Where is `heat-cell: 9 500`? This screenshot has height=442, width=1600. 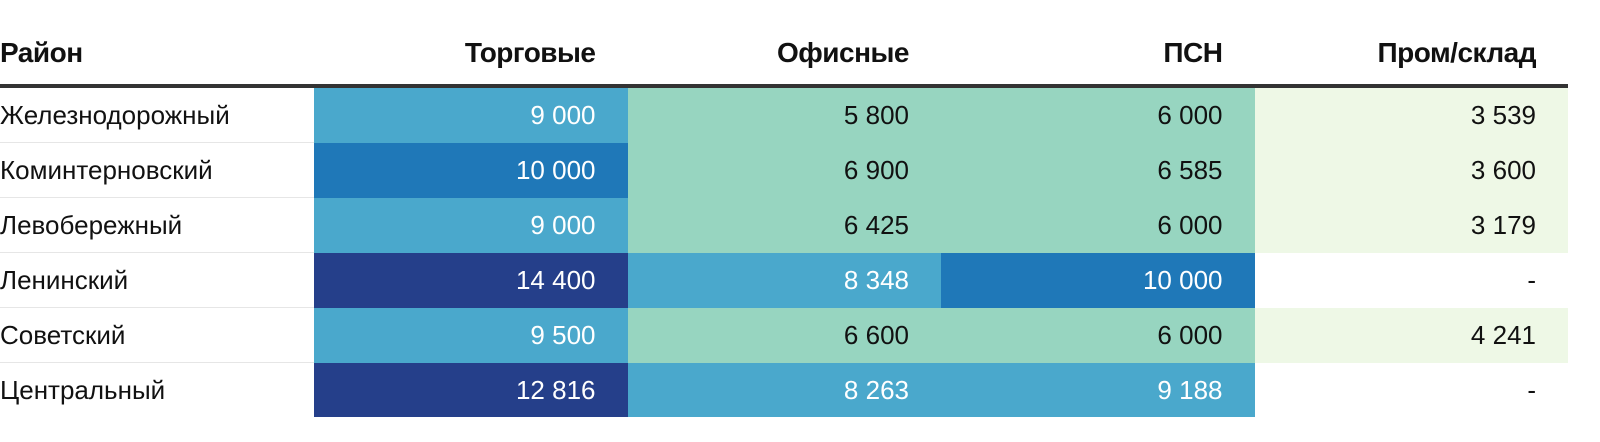
heat-cell: 9 500 is located at coordinates (471, 335).